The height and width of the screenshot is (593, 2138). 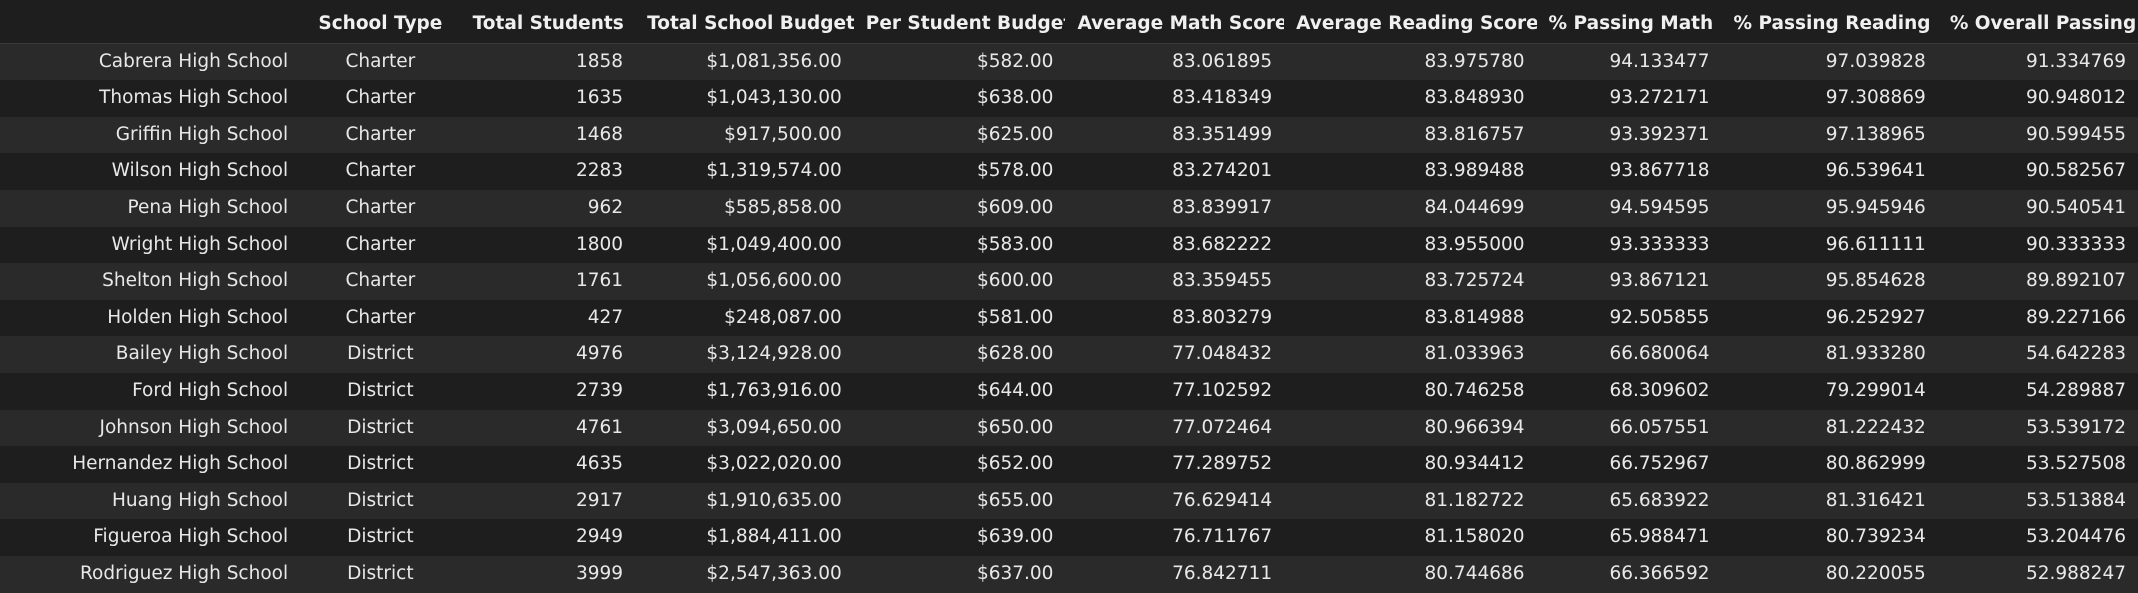 I want to click on cell-pct-passing-reading: 79.299014, so click(x=1875, y=390).